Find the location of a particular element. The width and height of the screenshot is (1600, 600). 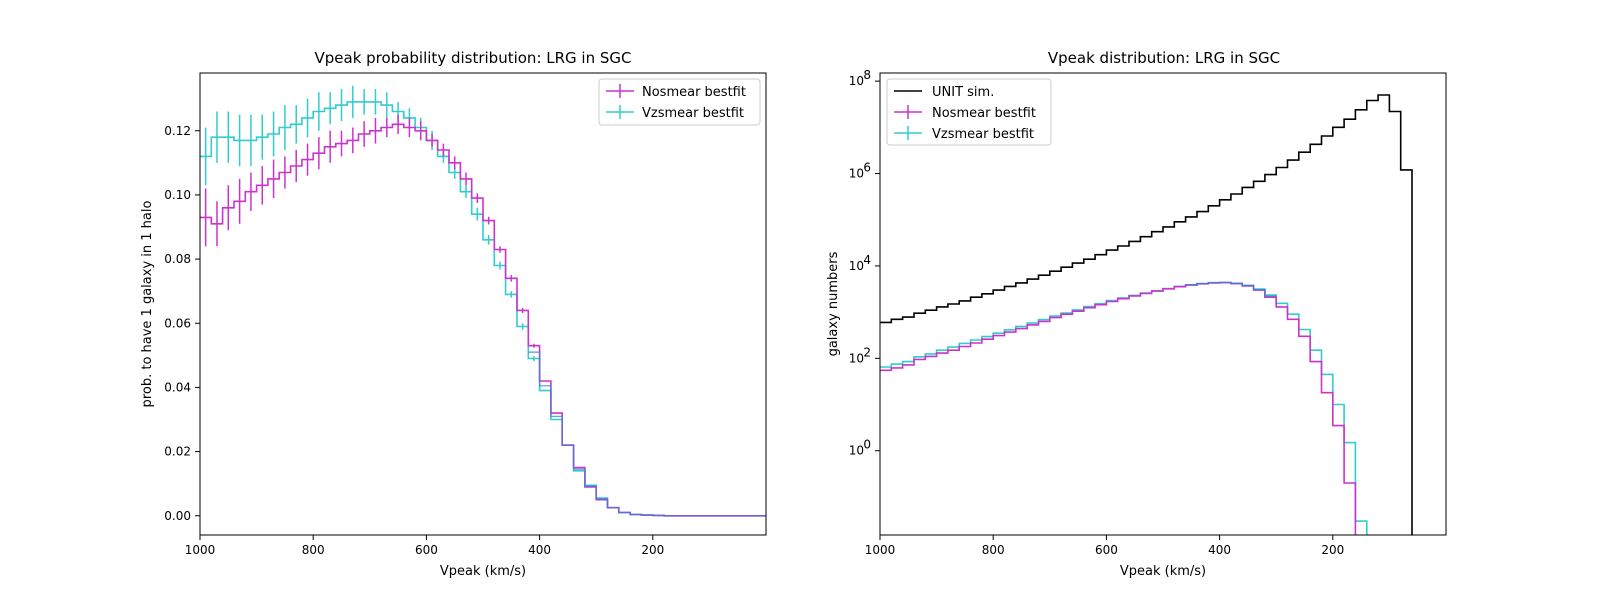

right-legend-entry-vzsmear: Vzsmear bestfit is located at coordinates (964, 134).